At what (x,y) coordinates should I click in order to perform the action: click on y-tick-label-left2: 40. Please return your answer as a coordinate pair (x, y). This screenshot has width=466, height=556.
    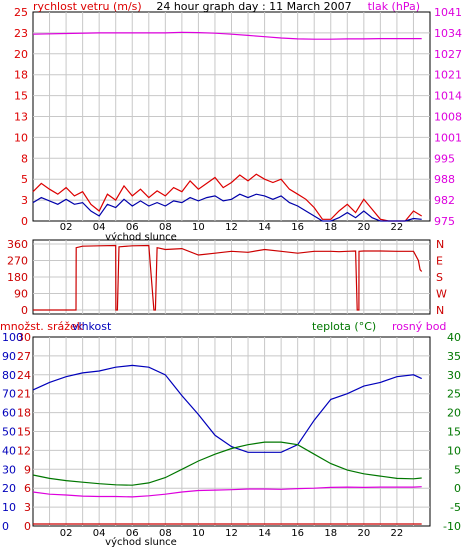
    Looking at the image, I should click on (9, 450).